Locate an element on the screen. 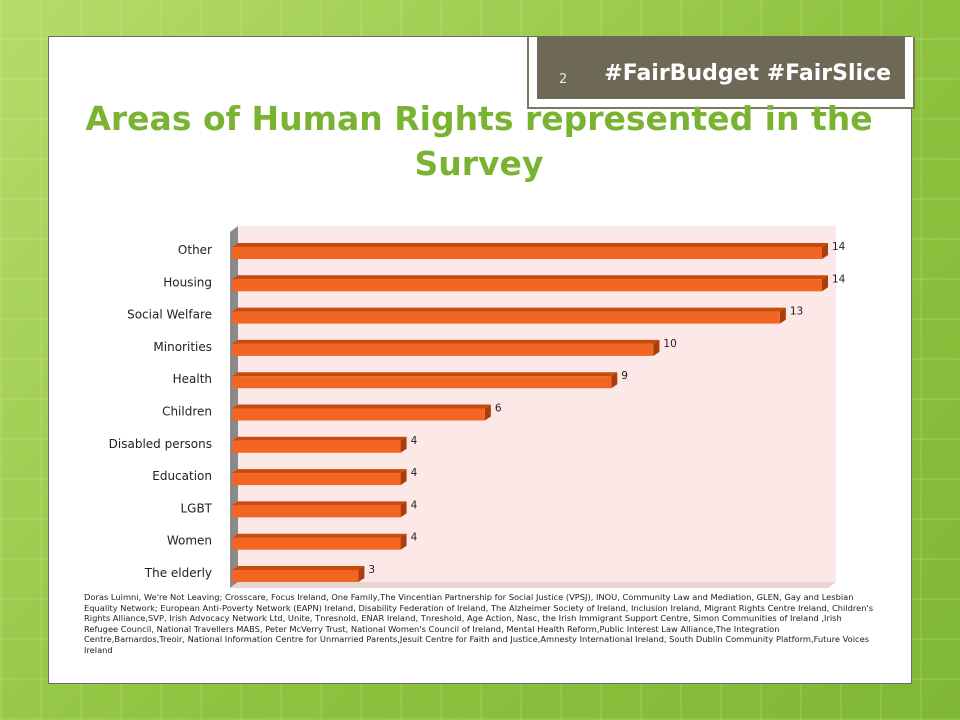  value-label-10: 3 is located at coordinates (371, 570).